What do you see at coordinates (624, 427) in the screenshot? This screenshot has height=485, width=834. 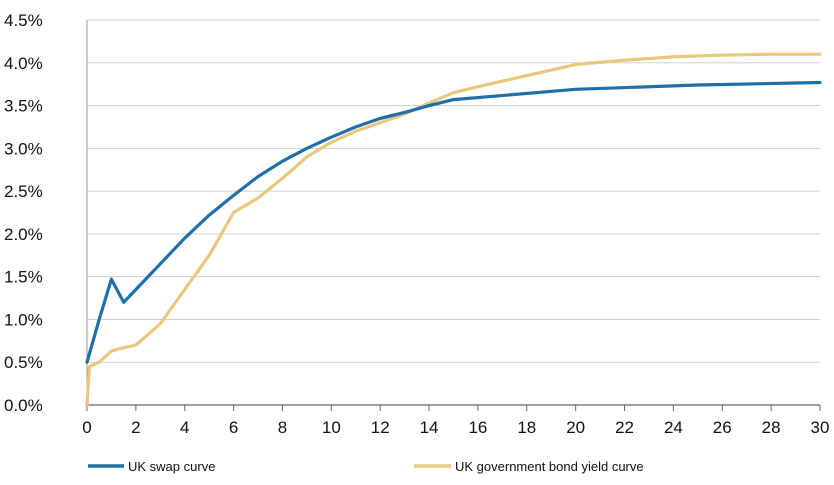 I see `x-tick-label: 22` at bounding box center [624, 427].